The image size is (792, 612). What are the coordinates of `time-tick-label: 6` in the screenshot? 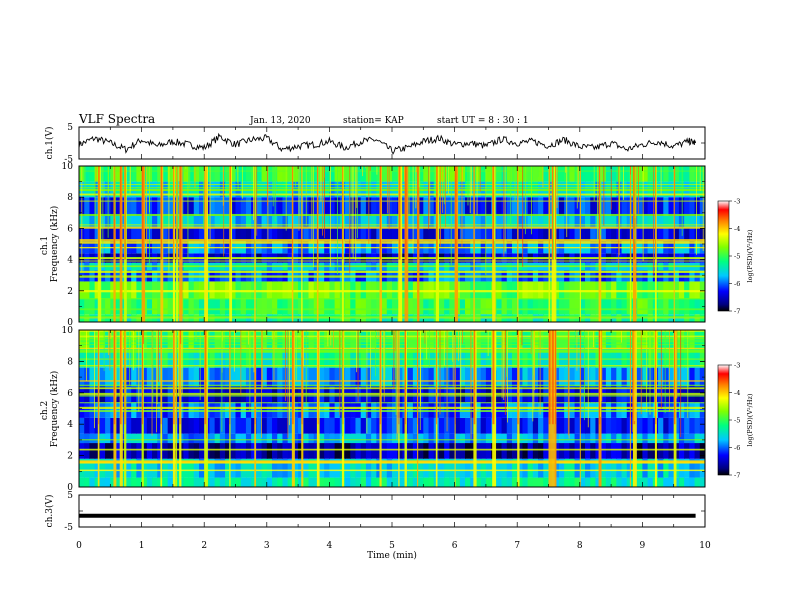 It's located at (455, 546).